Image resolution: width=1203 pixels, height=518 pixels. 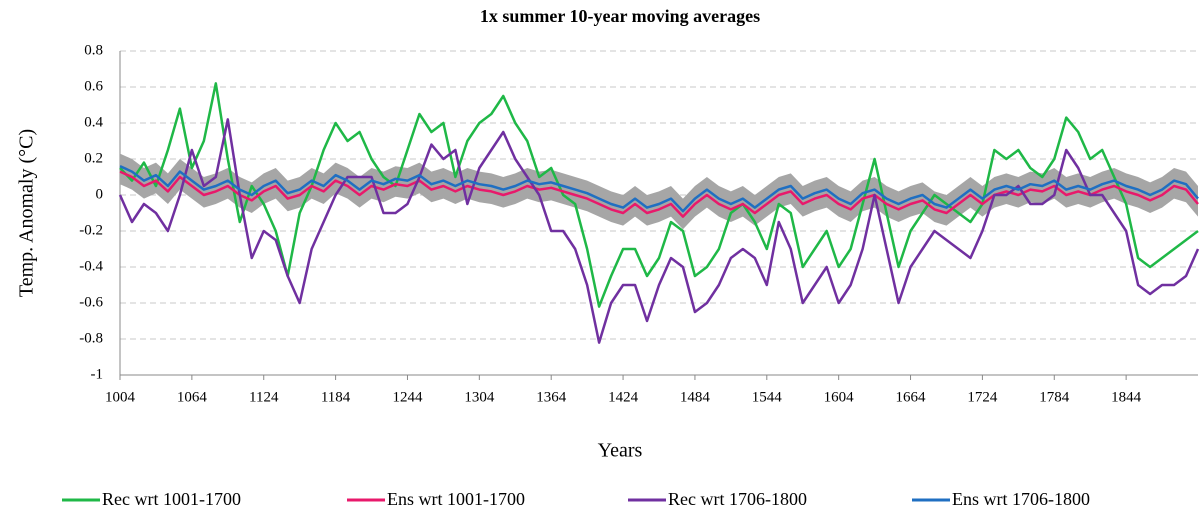 I want to click on x-tick-label: 1664, so click(x=911, y=397).